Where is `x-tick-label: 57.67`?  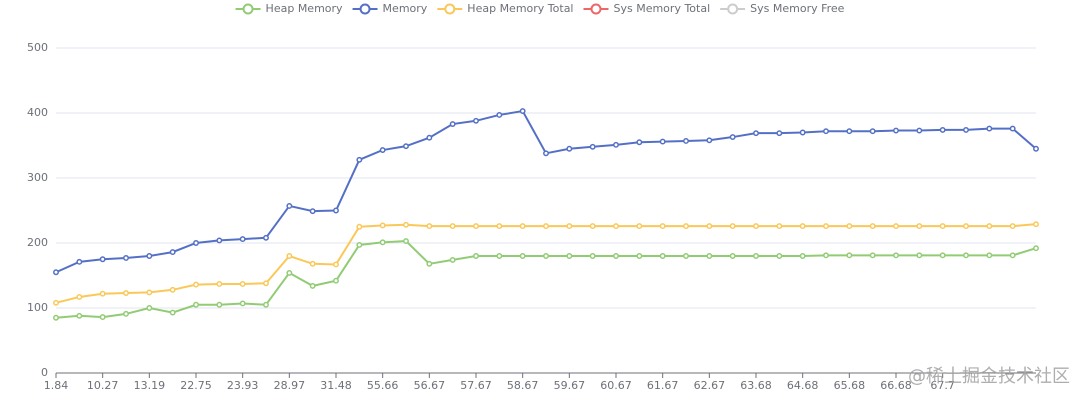 x-tick-label: 57.67 is located at coordinates (476, 385).